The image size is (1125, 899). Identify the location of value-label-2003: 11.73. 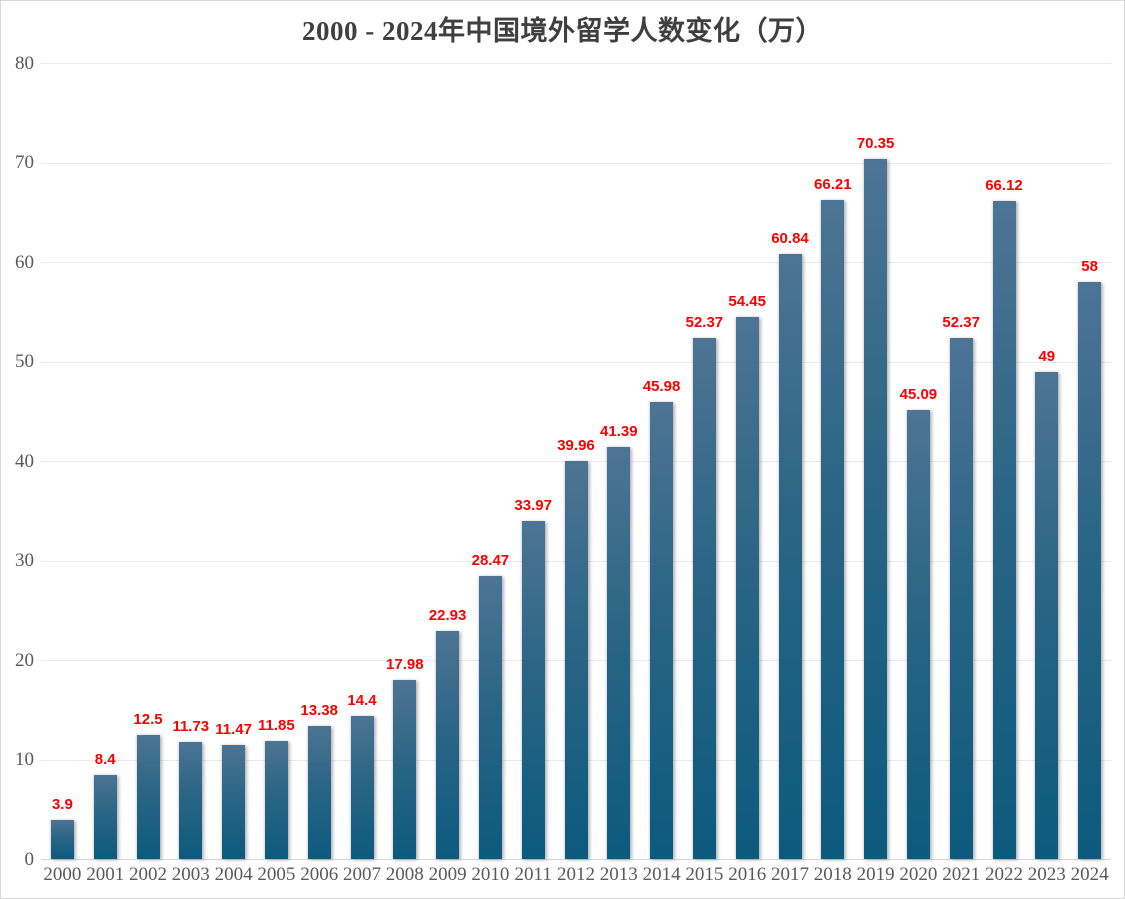
(191, 727).